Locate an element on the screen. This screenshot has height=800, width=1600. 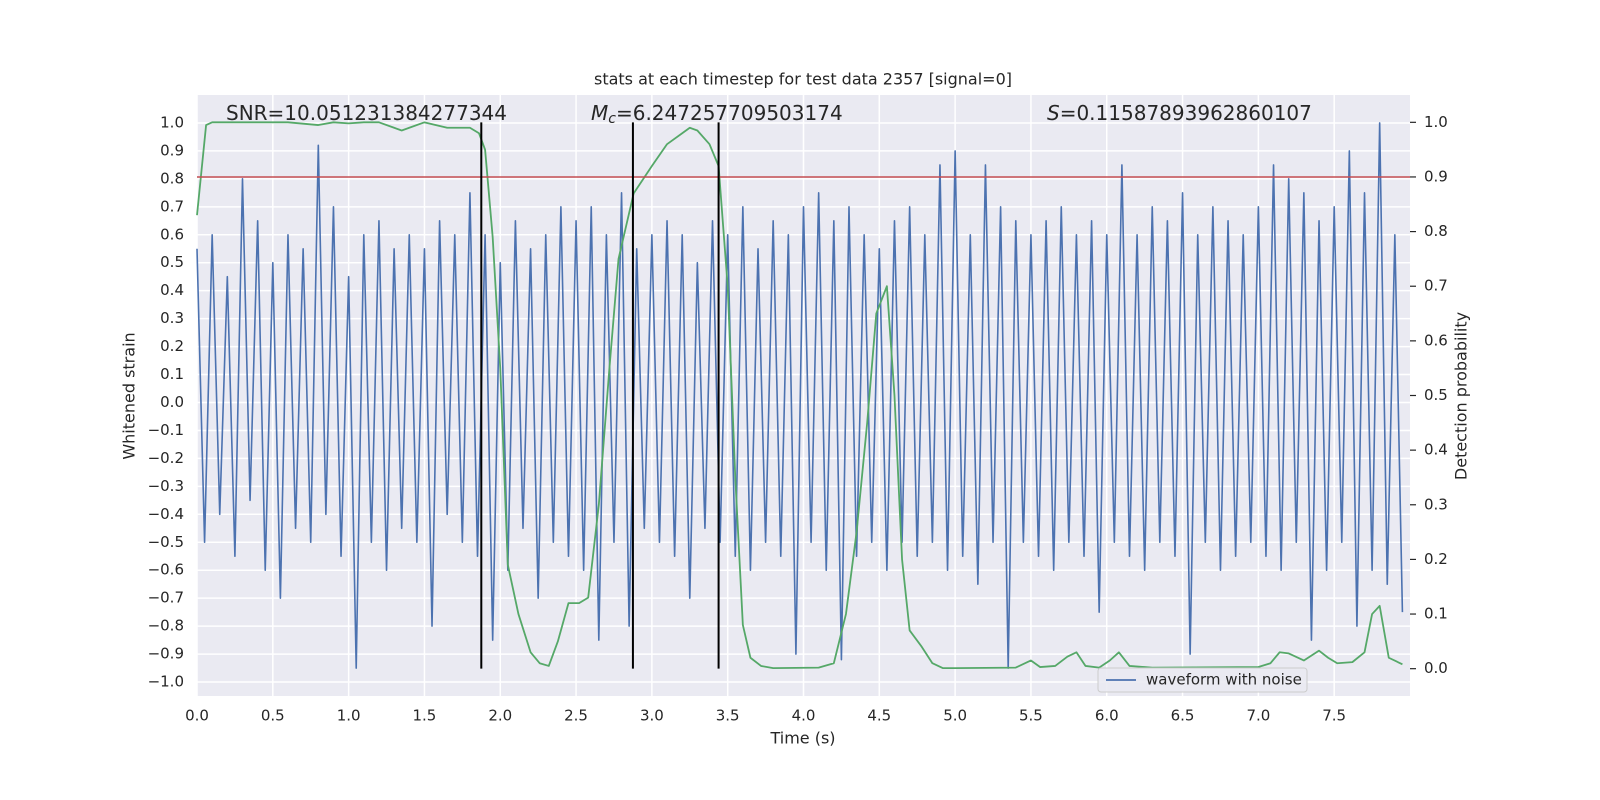
x-tick-label: 5.0 is located at coordinates (955, 716).